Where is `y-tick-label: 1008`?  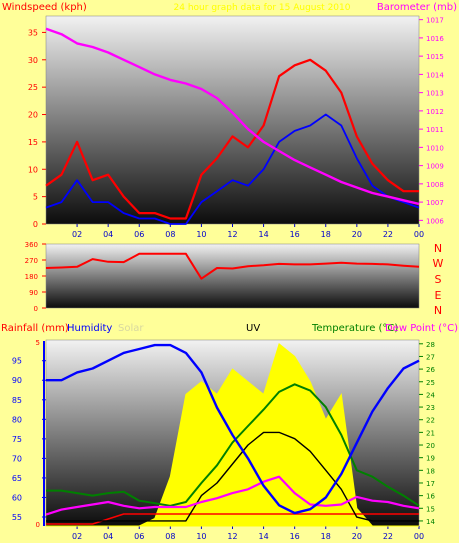
y-tick-label: 1008 is located at coordinates (435, 185).